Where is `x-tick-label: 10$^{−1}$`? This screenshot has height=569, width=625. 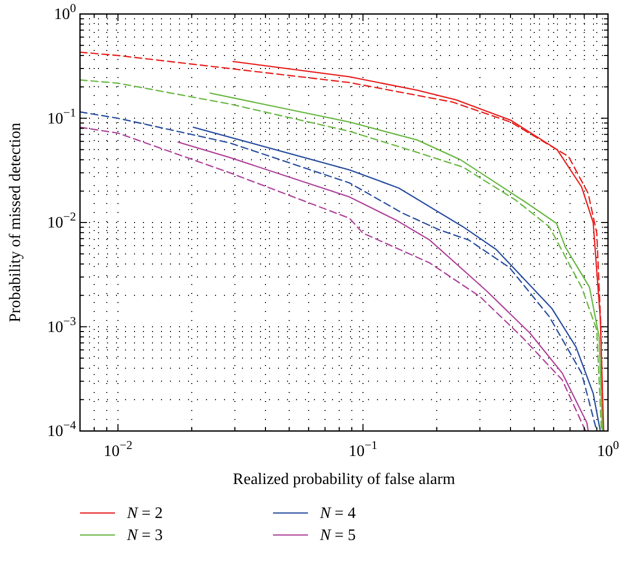
x-tick-label: 10$^{−1}$ is located at coordinates (363, 449).